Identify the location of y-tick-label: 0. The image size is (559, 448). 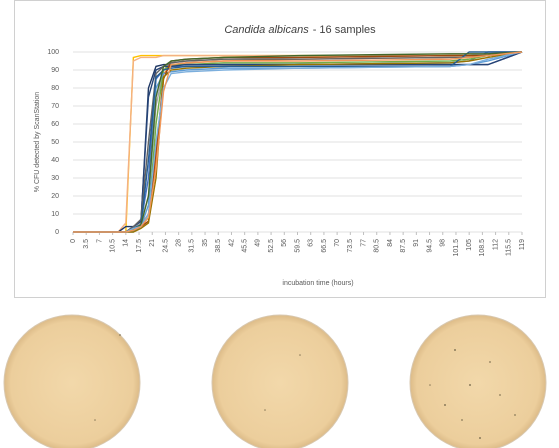
(57, 232).